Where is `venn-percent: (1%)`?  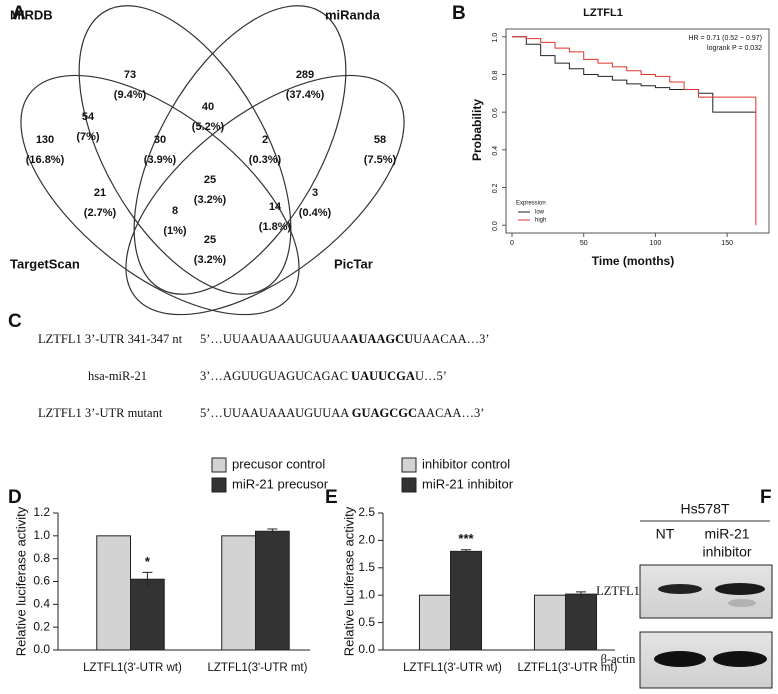
venn-percent: (1%) is located at coordinates (175, 231).